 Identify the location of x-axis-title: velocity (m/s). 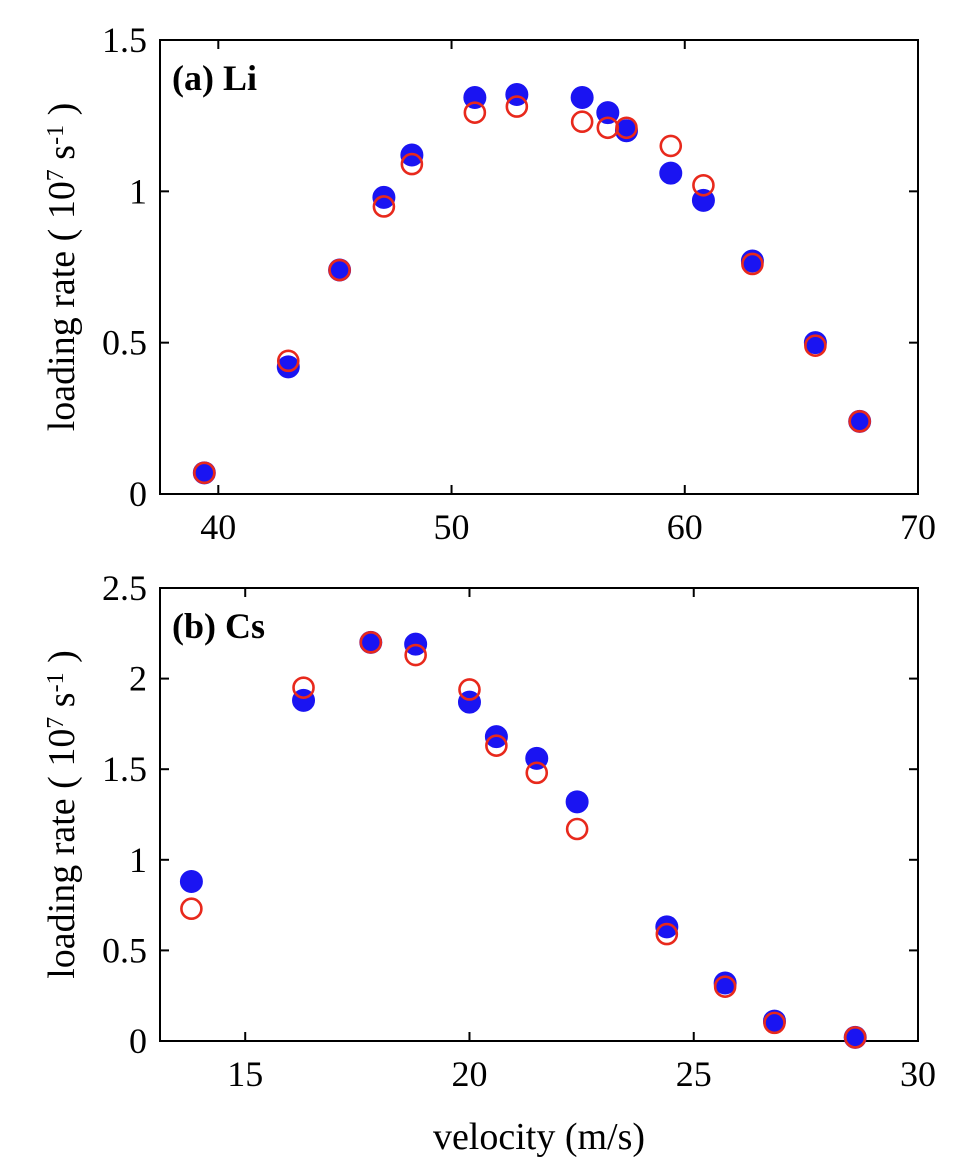
(539, 1137).